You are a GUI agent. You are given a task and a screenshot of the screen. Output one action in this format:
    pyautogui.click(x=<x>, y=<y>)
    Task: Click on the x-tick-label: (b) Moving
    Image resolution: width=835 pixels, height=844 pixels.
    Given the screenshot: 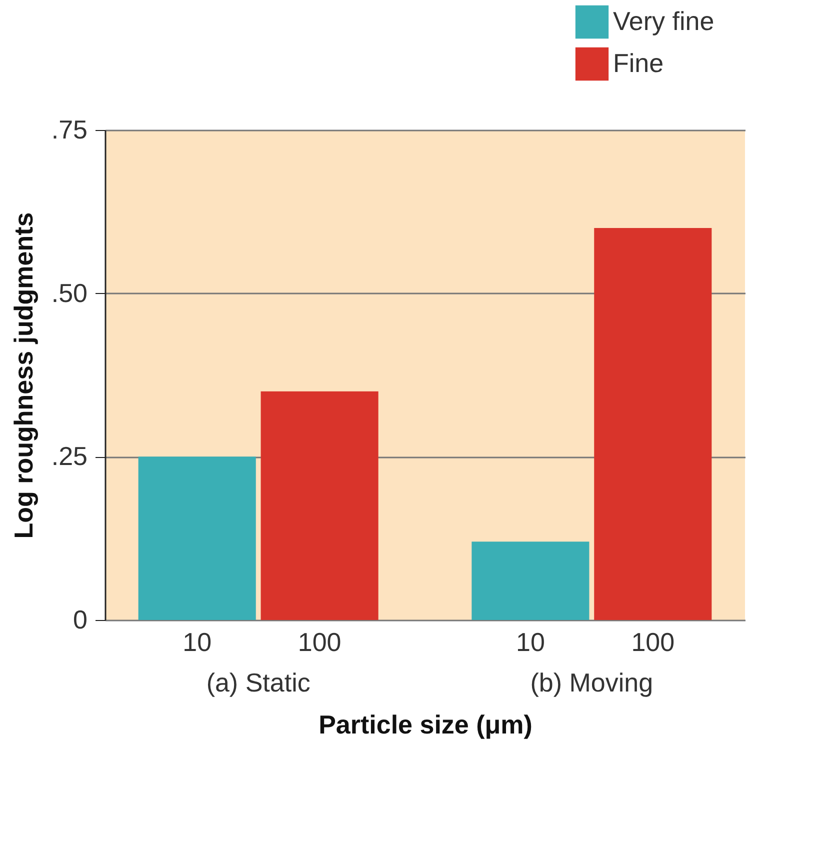 What is the action you would take?
    pyautogui.click(x=592, y=683)
    